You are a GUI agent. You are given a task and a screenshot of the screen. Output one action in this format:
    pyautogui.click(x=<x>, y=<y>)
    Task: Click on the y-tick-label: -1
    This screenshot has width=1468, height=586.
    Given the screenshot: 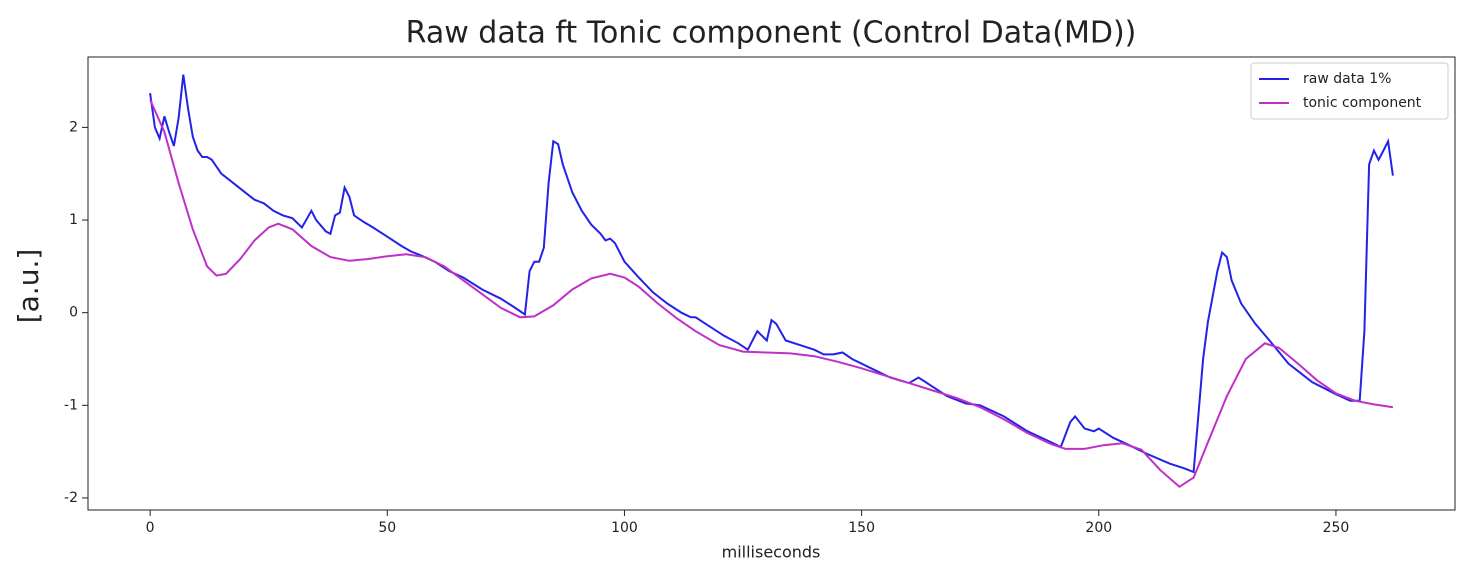 What is the action you would take?
    pyautogui.click(x=71, y=405)
    